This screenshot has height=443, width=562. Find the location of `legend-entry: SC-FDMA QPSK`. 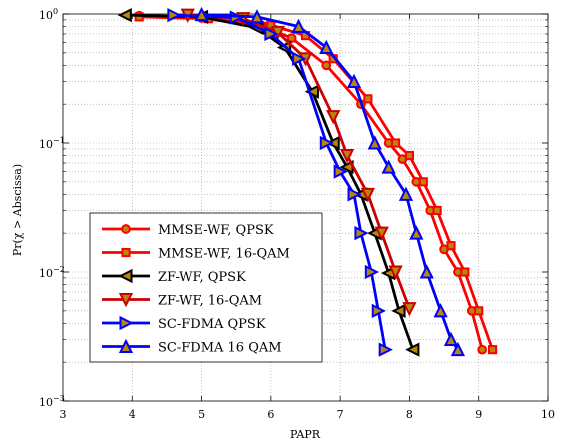

legend-entry: SC-FDMA QPSK is located at coordinates (184, 323).